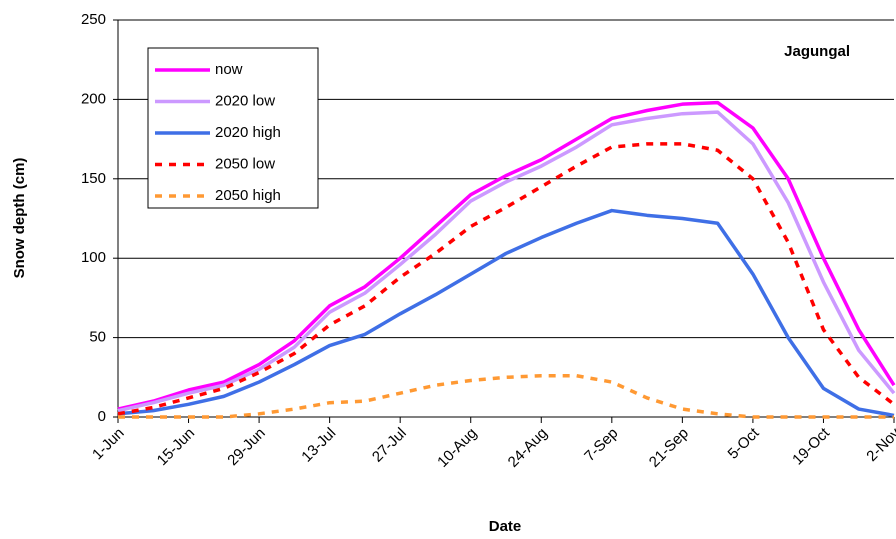 The image size is (896, 539). What do you see at coordinates (318, 445) in the screenshot?
I see `x-tick-label: 13-Jul` at bounding box center [318, 445].